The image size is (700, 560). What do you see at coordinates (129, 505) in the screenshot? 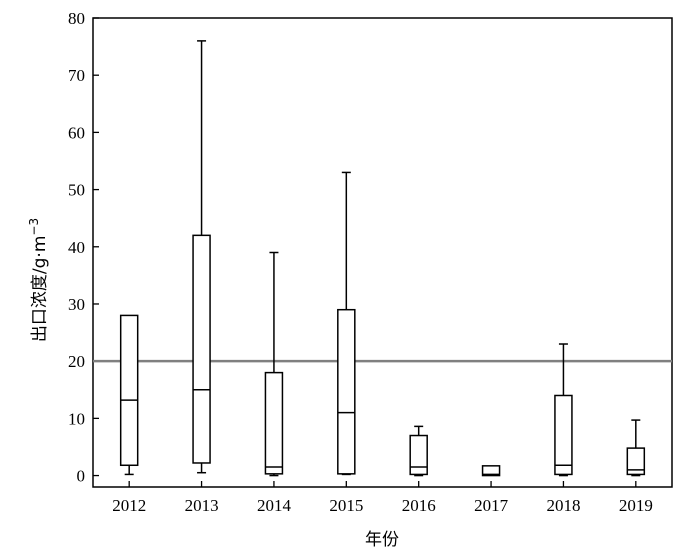
I see `x-tick-label-2012: 2012` at bounding box center [129, 505].